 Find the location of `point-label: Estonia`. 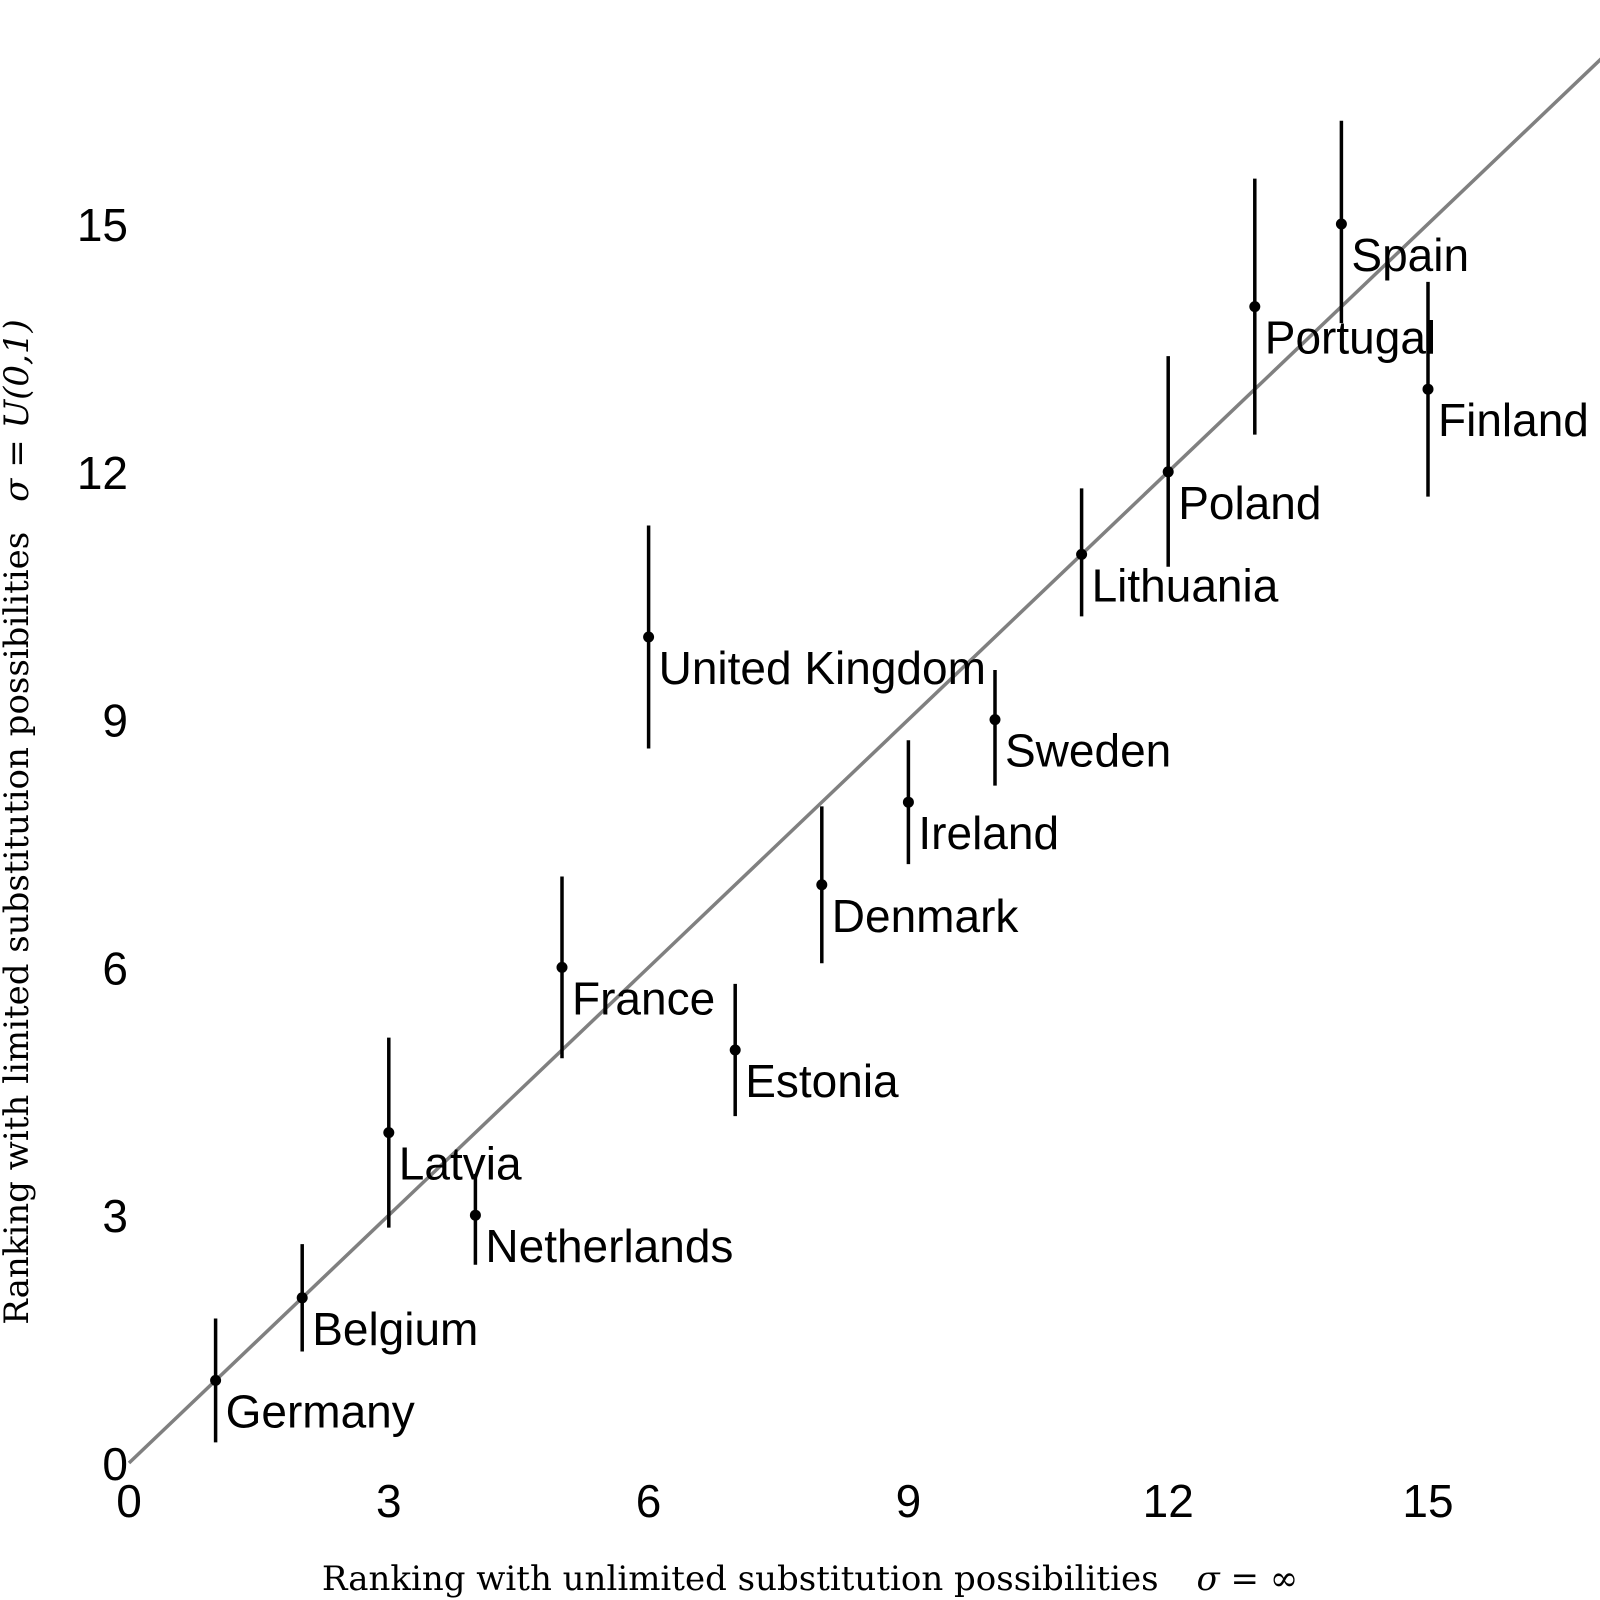

point-label: Estonia is located at coordinates (822, 1081).